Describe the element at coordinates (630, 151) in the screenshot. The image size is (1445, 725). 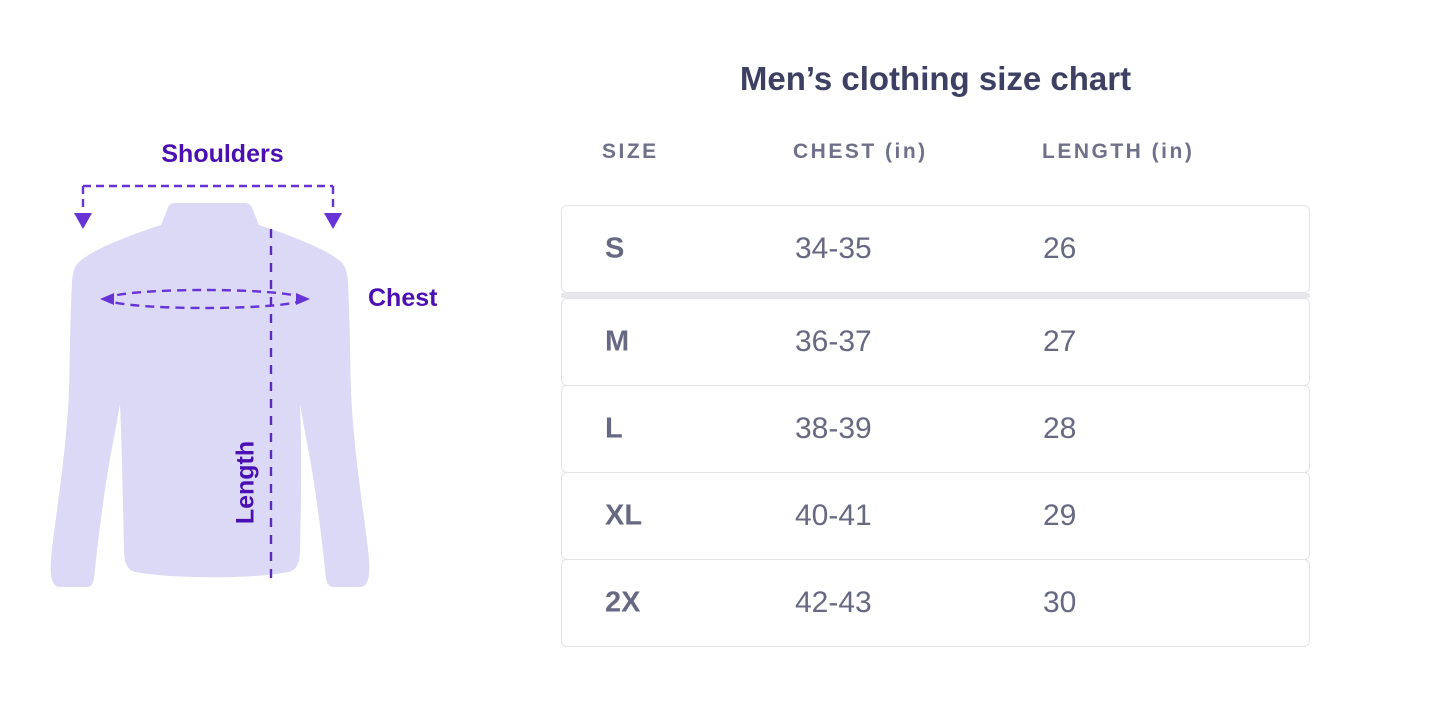
I see `column-header-size: SIZE` at that location.